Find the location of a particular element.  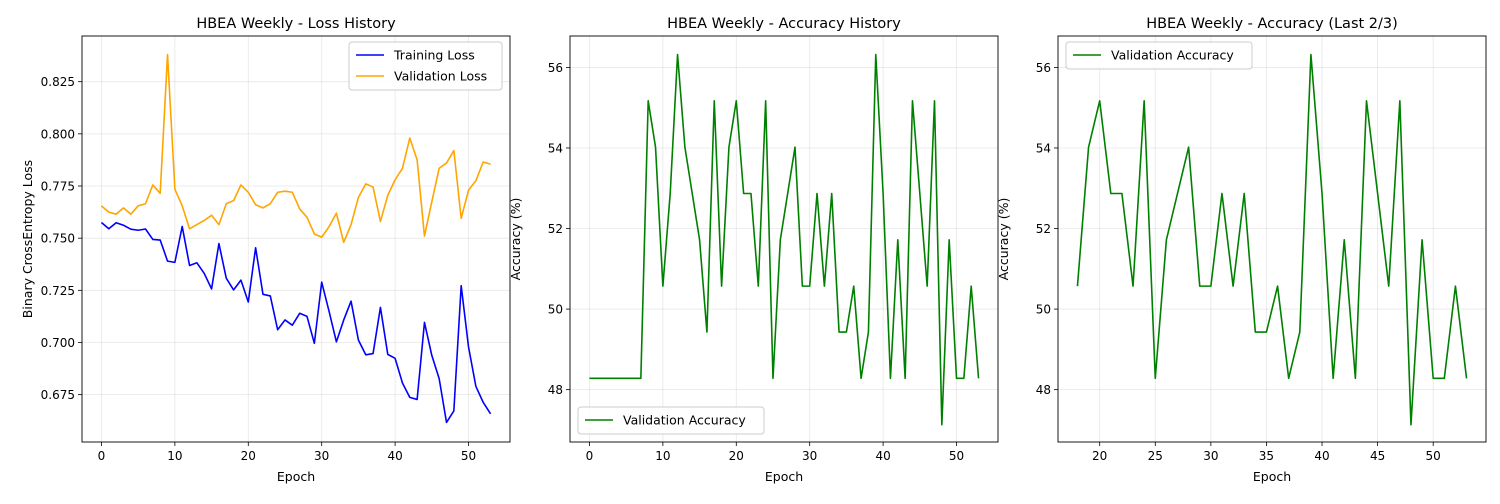

y-tick-label: 0.675 is located at coordinates (58, 395).